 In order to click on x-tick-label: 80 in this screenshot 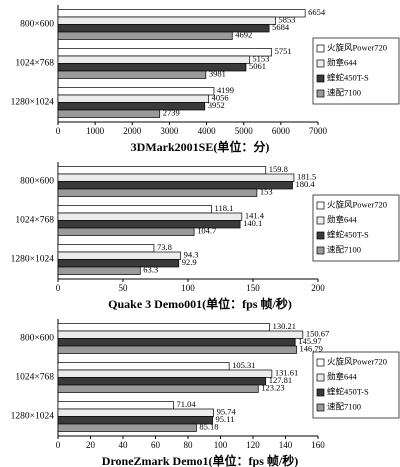, I will do `click(189, 445)`.